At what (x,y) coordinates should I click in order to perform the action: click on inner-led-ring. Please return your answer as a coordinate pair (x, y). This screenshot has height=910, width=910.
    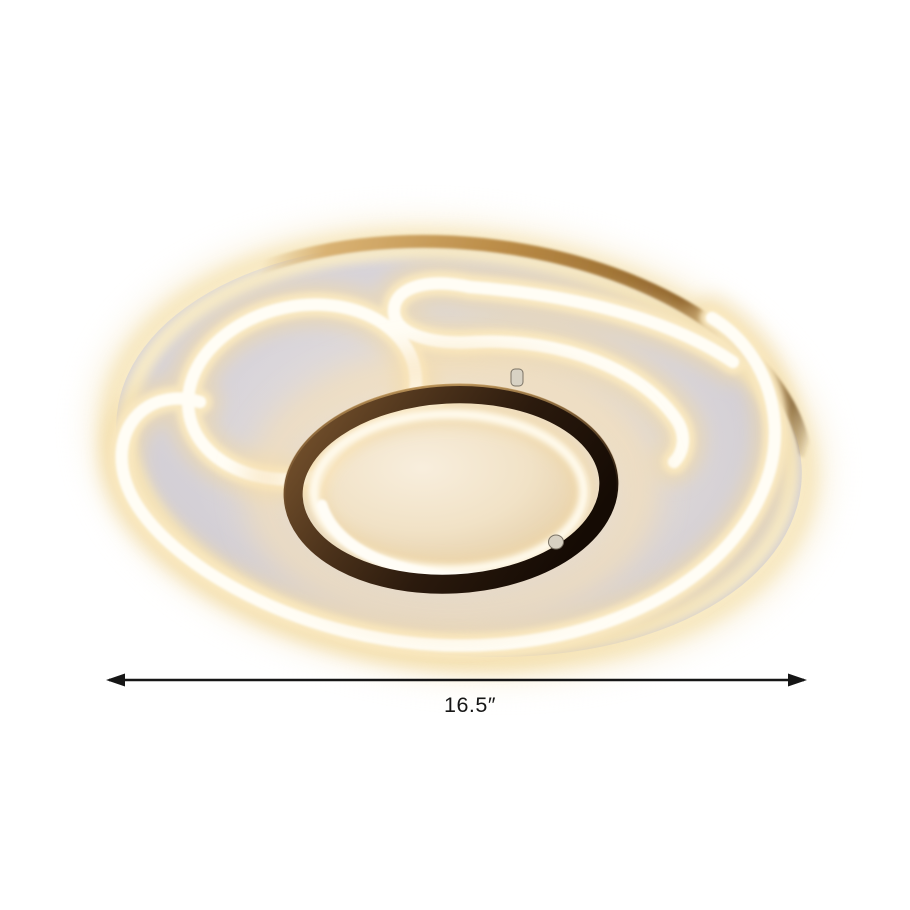
    Looking at the image, I should click on (449, 492).